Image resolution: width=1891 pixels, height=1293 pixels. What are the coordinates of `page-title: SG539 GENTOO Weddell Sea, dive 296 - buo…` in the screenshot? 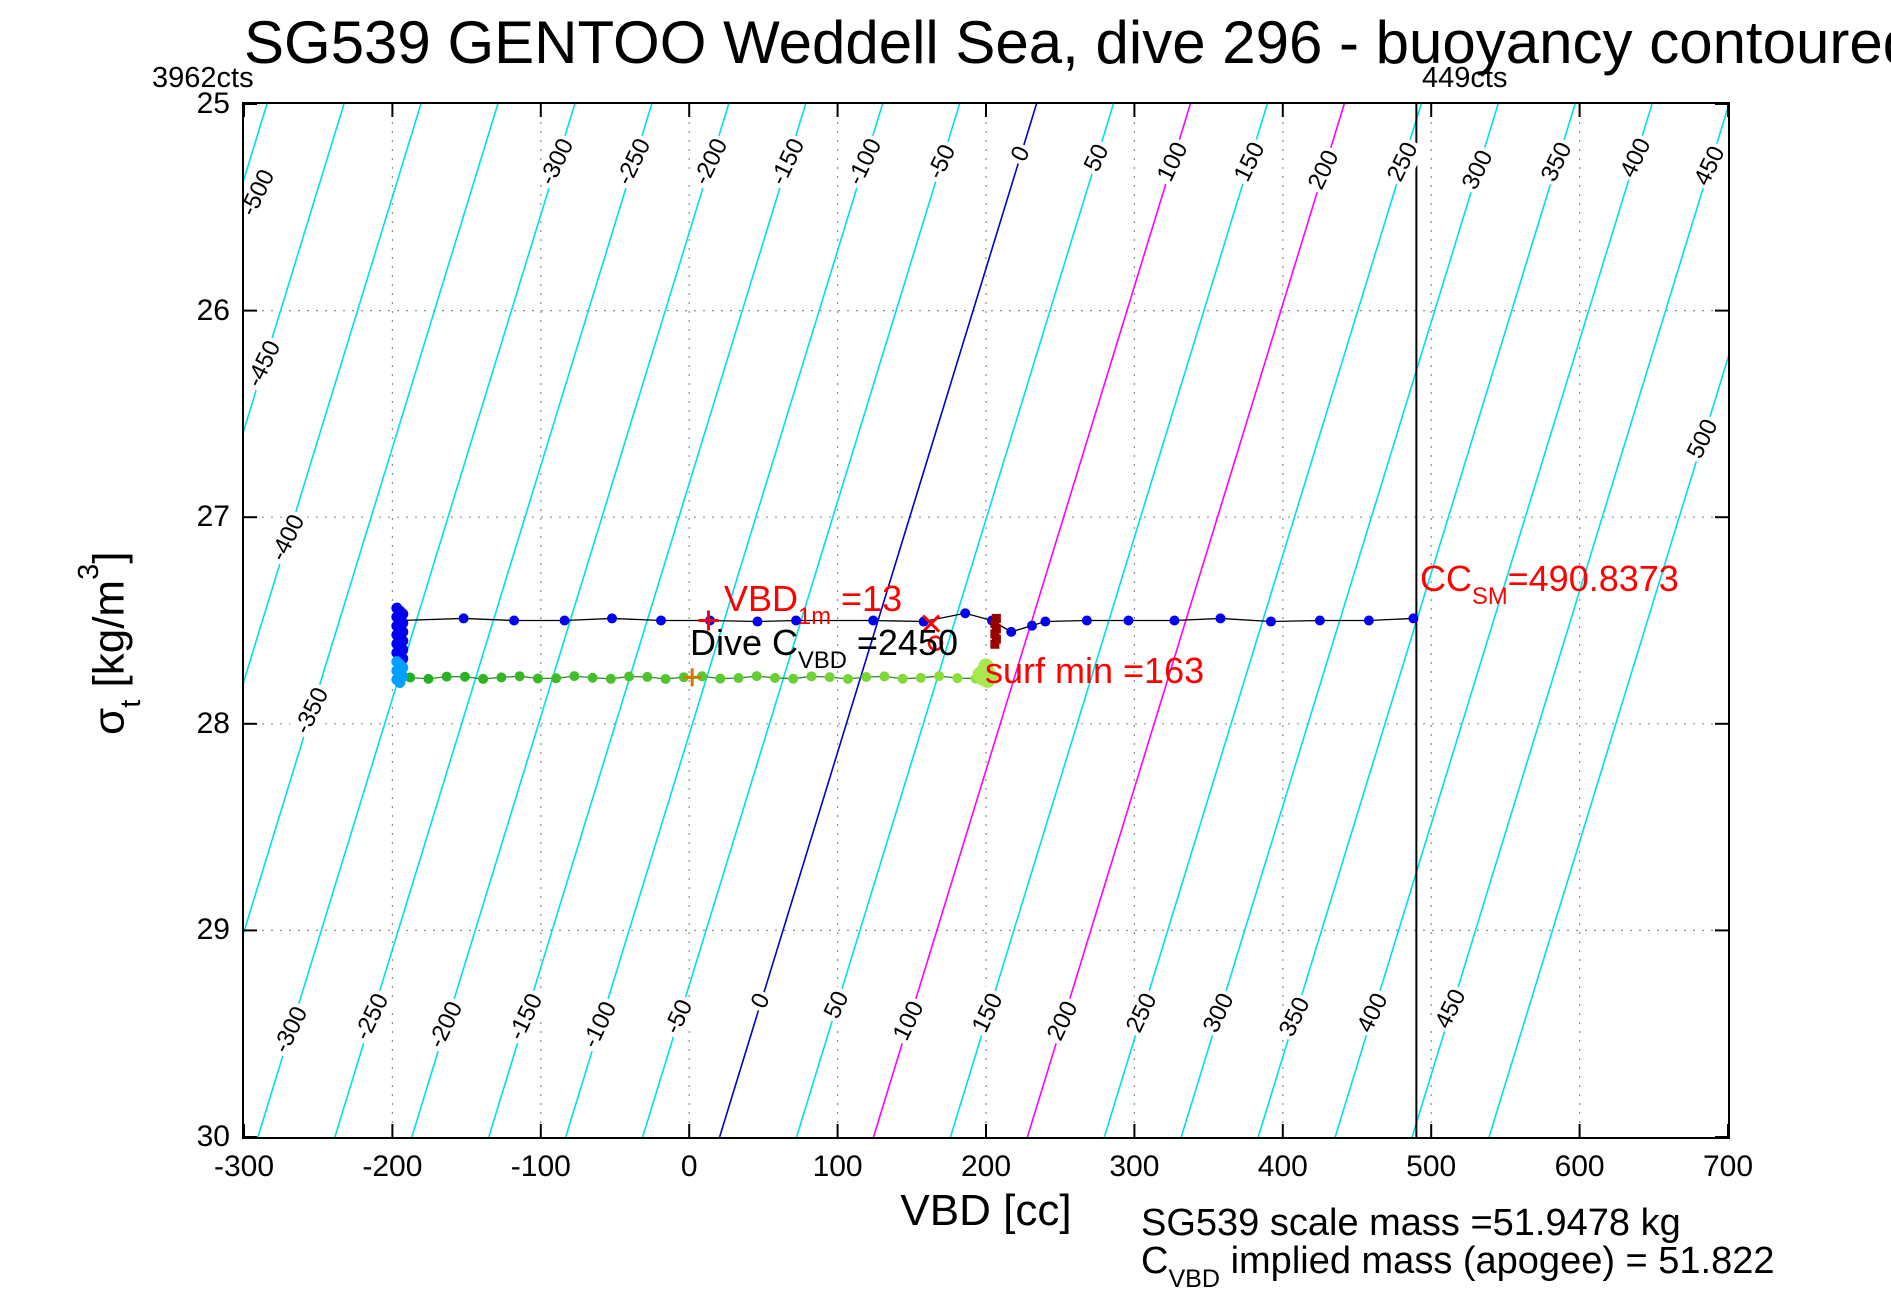 It's located at (1067, 42).